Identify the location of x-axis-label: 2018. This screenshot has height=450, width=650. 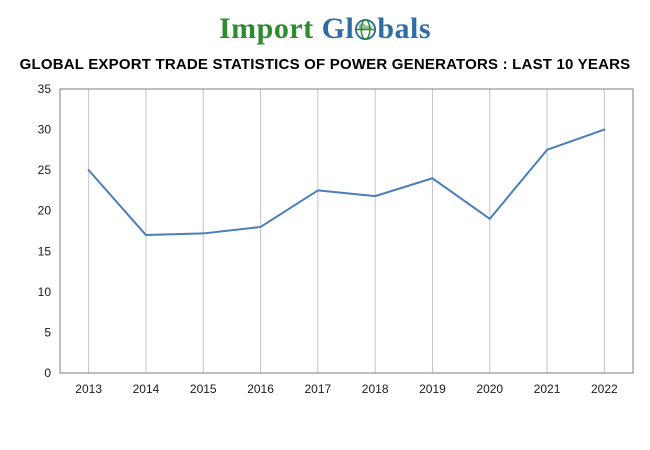
(375, 389).